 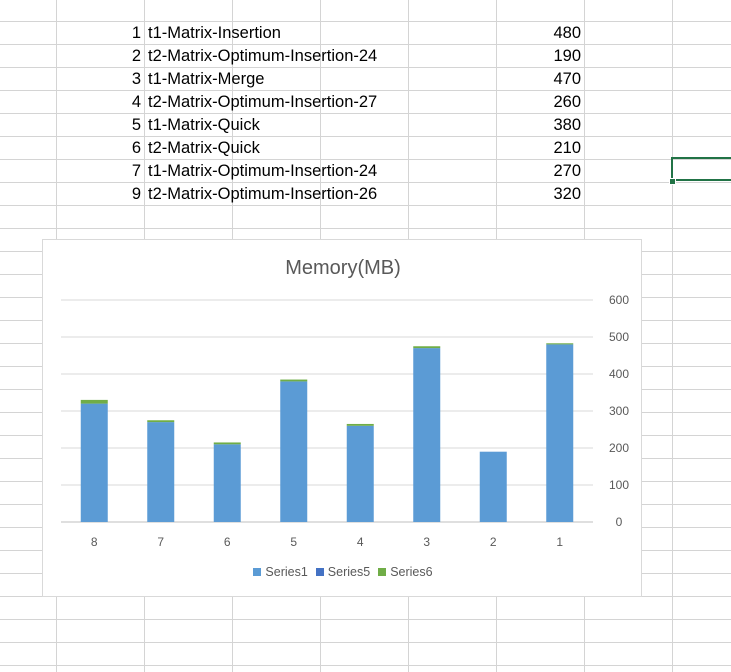 I want to click on y-tick-label: 0, so click(x=619, y=522).